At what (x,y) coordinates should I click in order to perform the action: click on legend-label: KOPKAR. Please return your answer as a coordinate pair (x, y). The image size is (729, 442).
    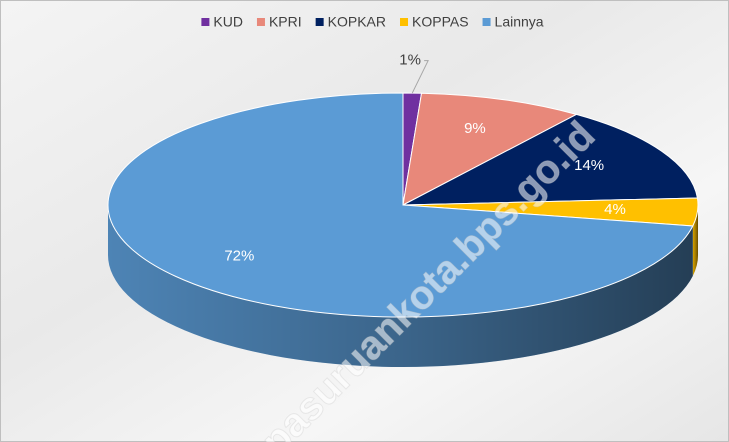
    Looking at the image, I should click on (357, 22).